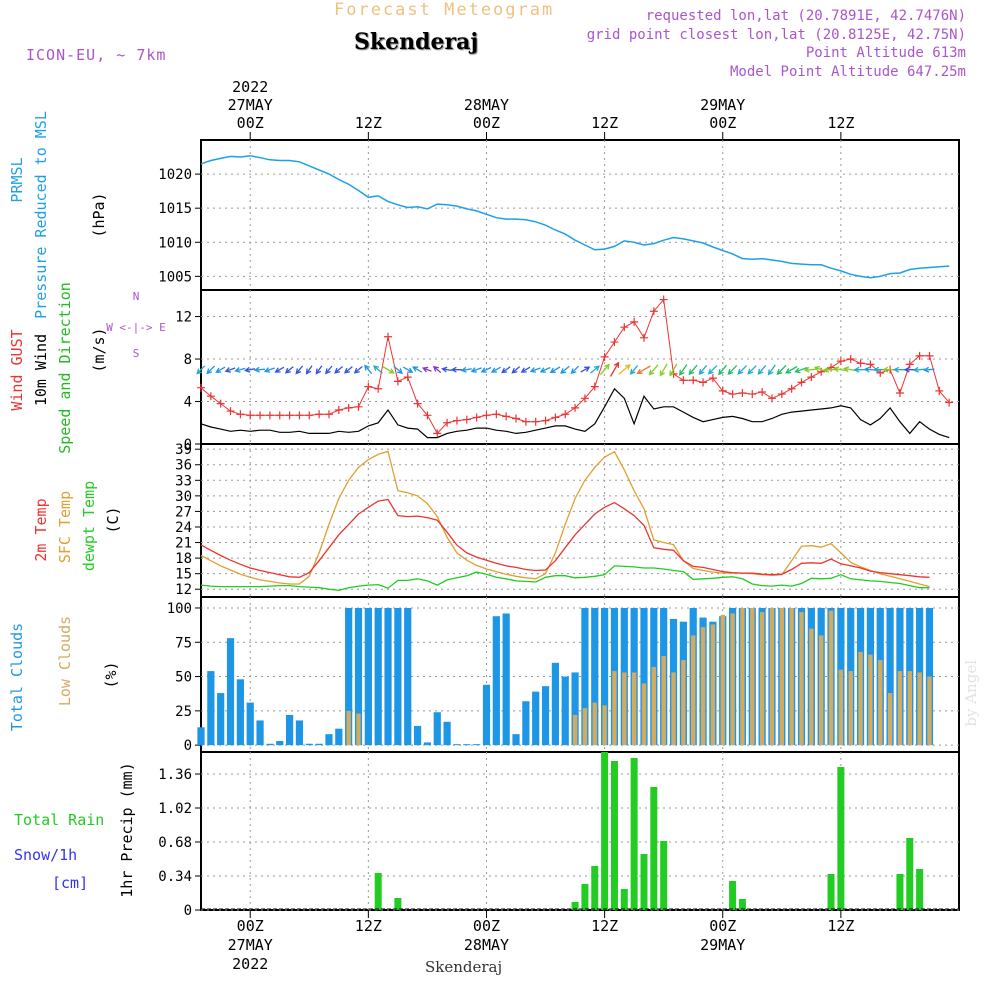  I want to click on time-label-top: 2022, so click(250, 87).